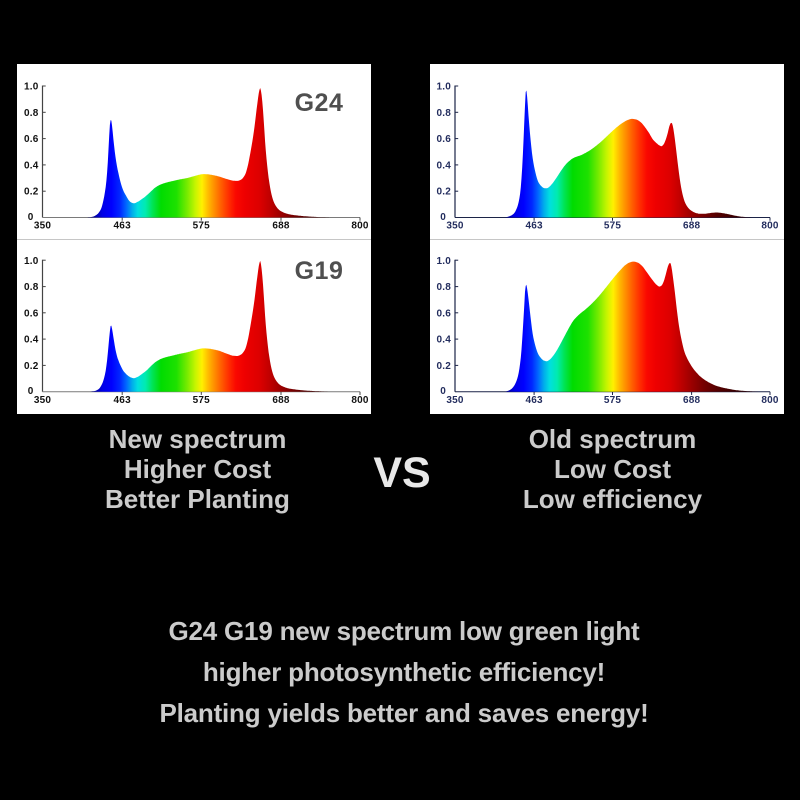 This screenshot has width=800, height=800. What do you see at coordinates (319, 103) in the screenshot?
I see `svg-text: G24` at bounding box center [319, 103].